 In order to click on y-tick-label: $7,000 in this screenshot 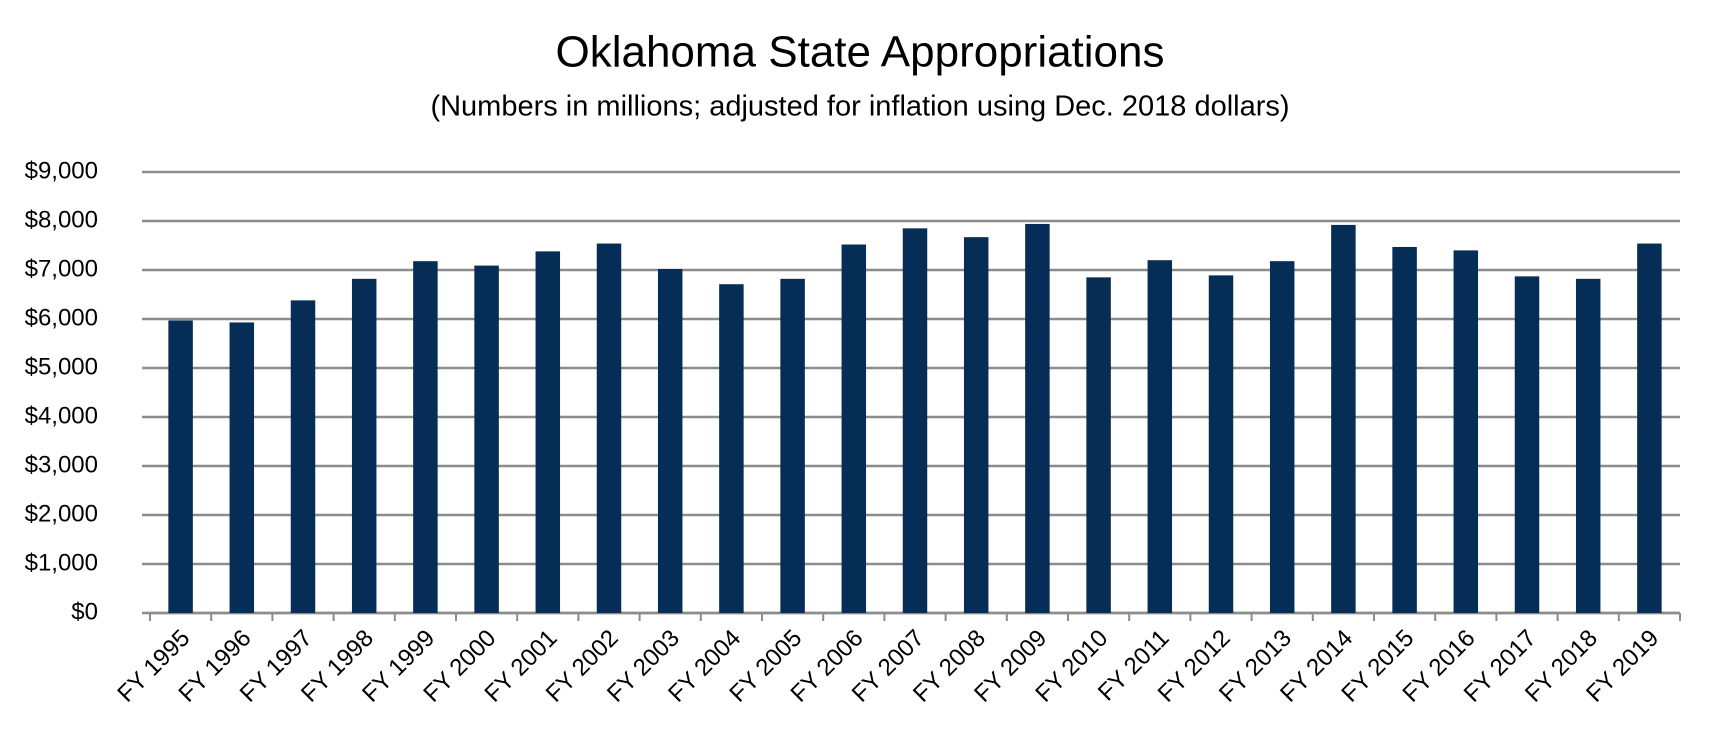, I will do `click(61, 268)`.